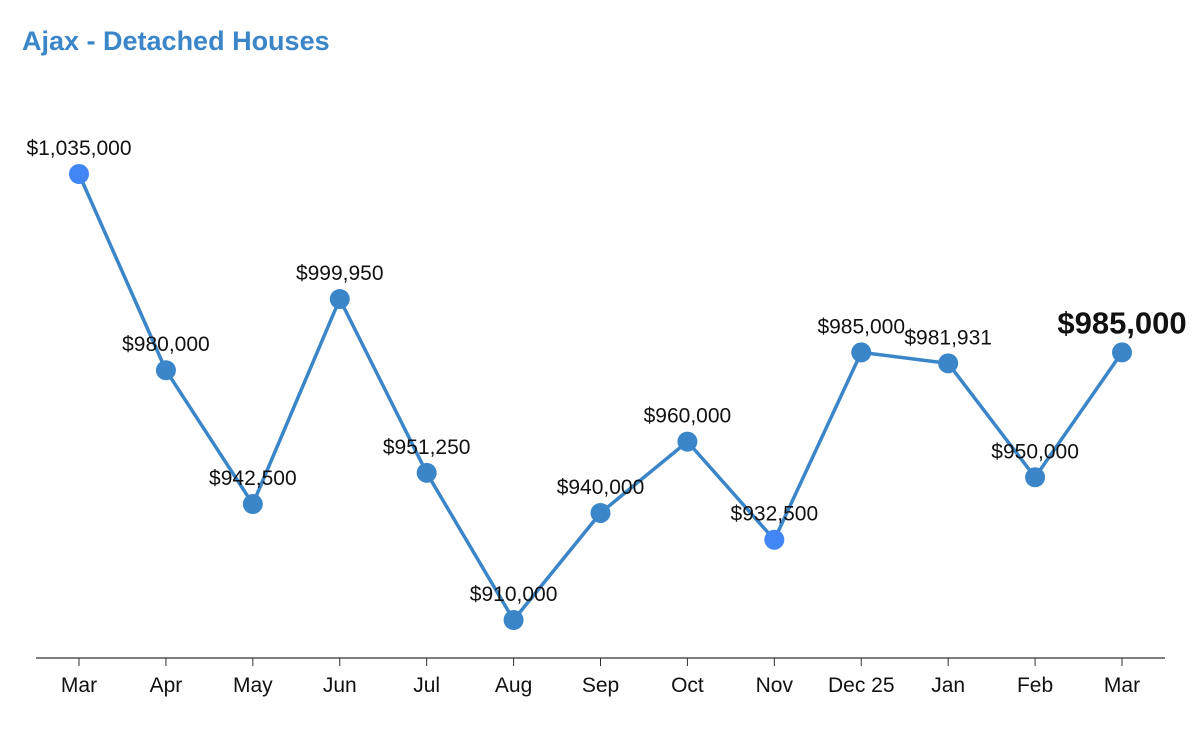 The height and width of the screenshot is (731, 1203). What do you see at coordinates (1035, 451) in the screenshot?
I see `data-label: $950,000` at bounding box center [1035, 451].